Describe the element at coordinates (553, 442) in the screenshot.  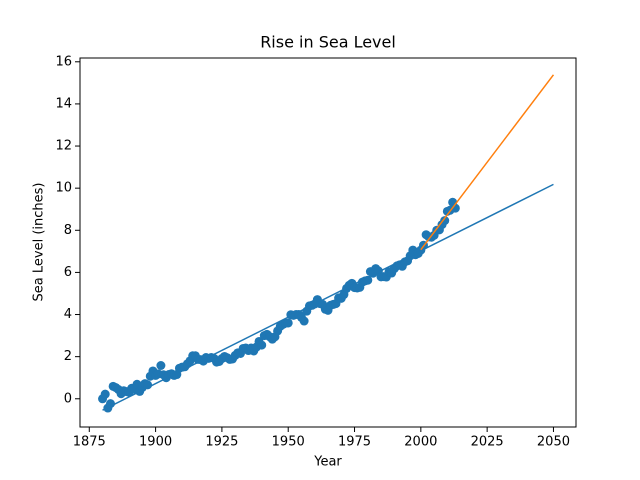
I see `x-tick-label: 2050` at that location.